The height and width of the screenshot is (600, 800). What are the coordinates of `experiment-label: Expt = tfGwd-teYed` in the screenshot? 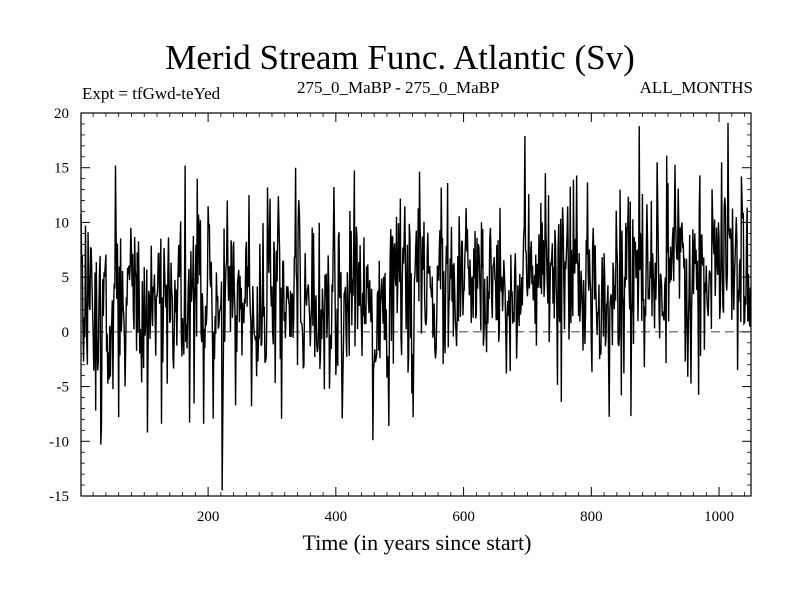 It's located at (151, 93).